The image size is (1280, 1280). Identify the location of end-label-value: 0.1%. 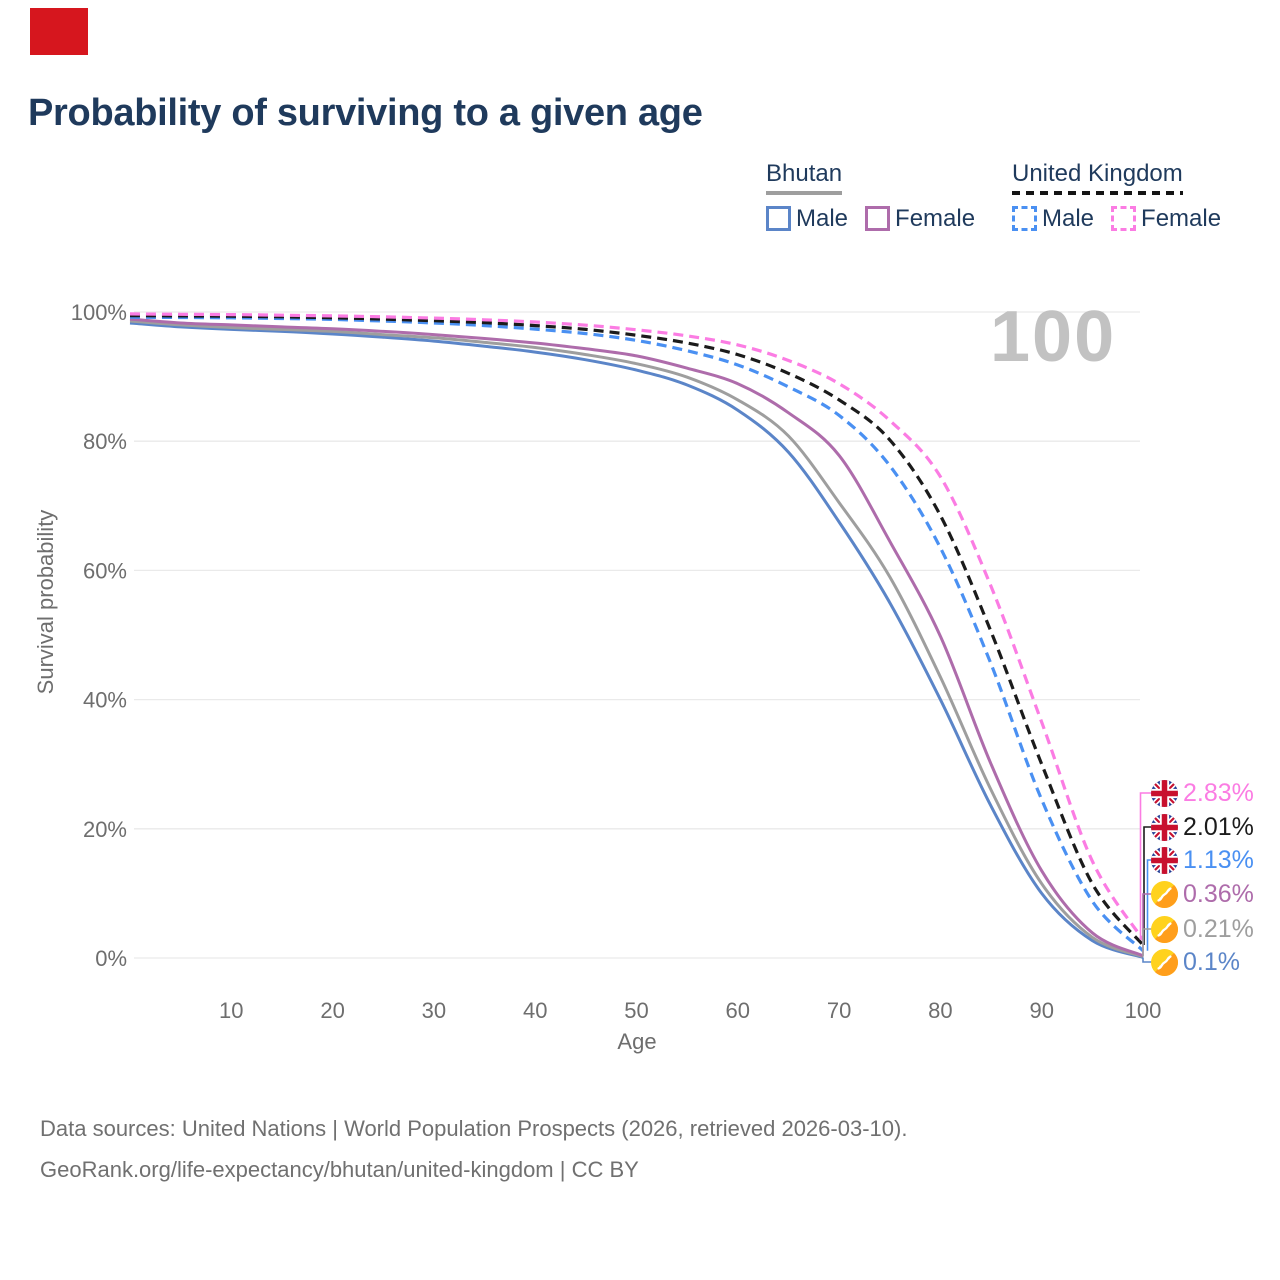
(1211, 961).